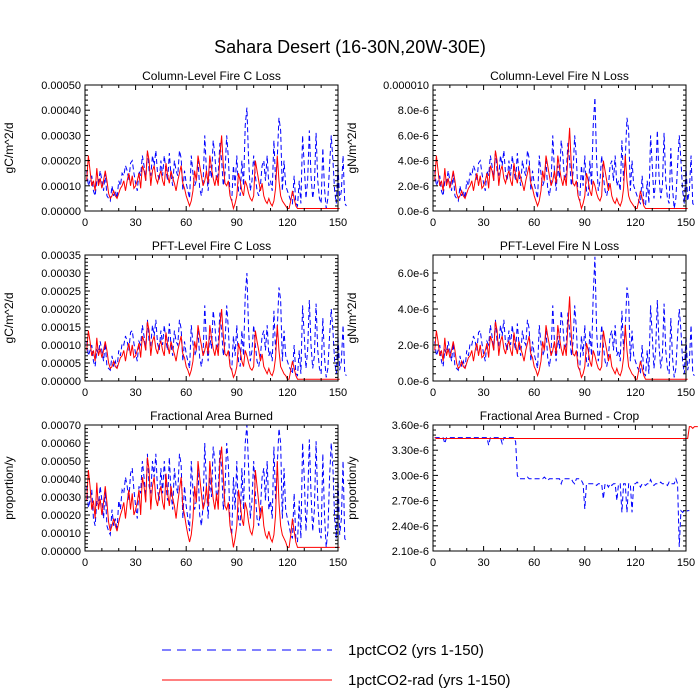  I want to click on y-tick-label: 0.00025, so click(61, 292).